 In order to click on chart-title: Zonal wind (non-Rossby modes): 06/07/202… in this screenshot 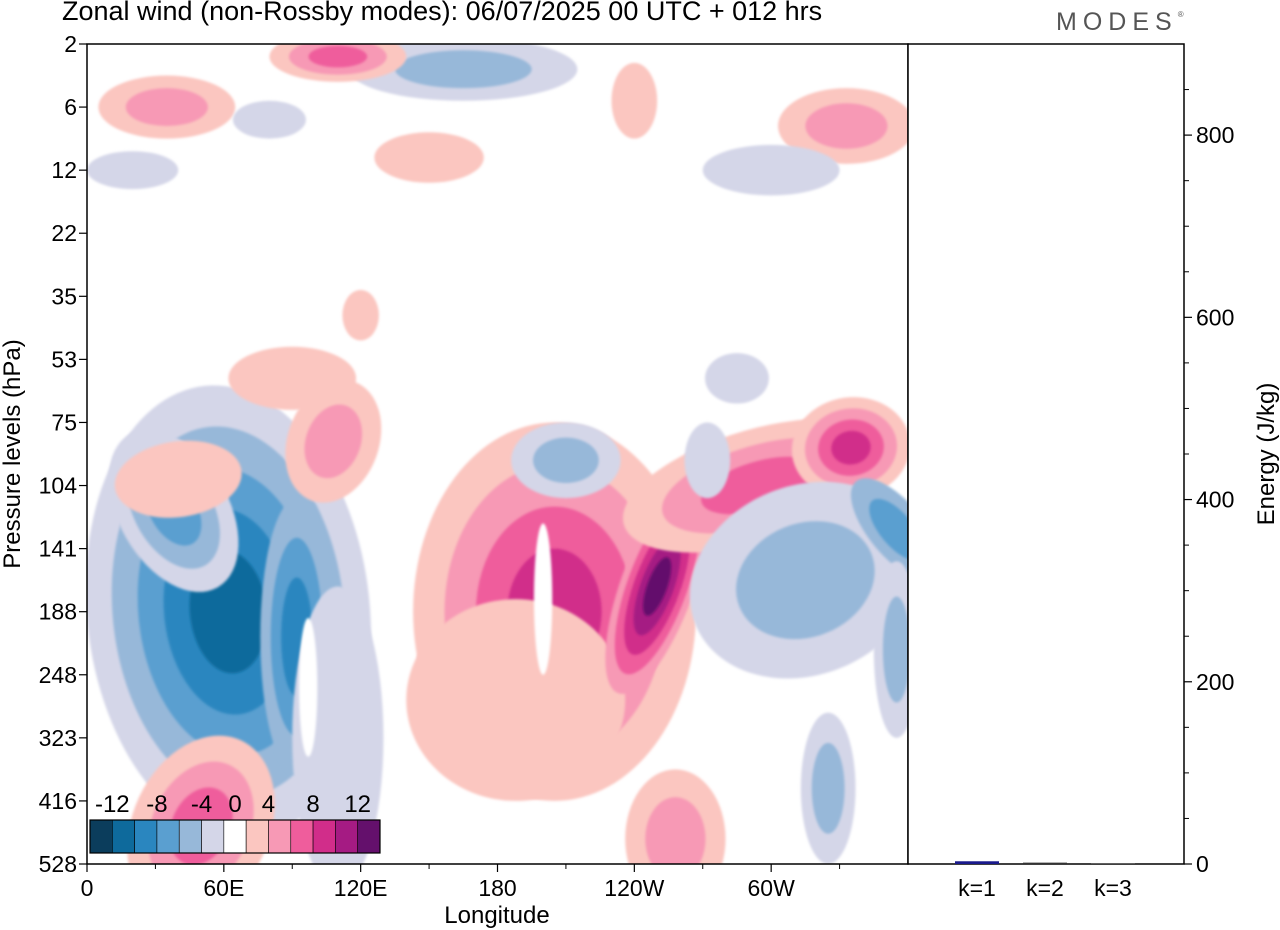, I will do `click(442, 13)`.